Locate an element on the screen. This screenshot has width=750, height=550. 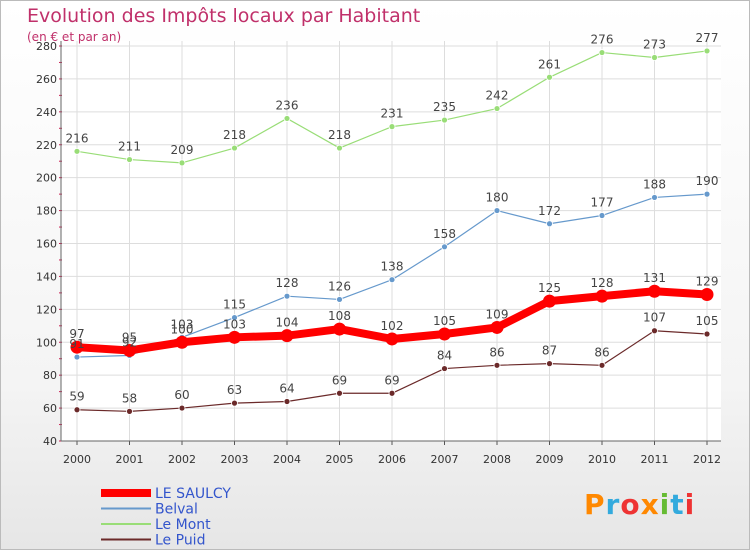
data-label: 177 is located at coordinates (602, 203).